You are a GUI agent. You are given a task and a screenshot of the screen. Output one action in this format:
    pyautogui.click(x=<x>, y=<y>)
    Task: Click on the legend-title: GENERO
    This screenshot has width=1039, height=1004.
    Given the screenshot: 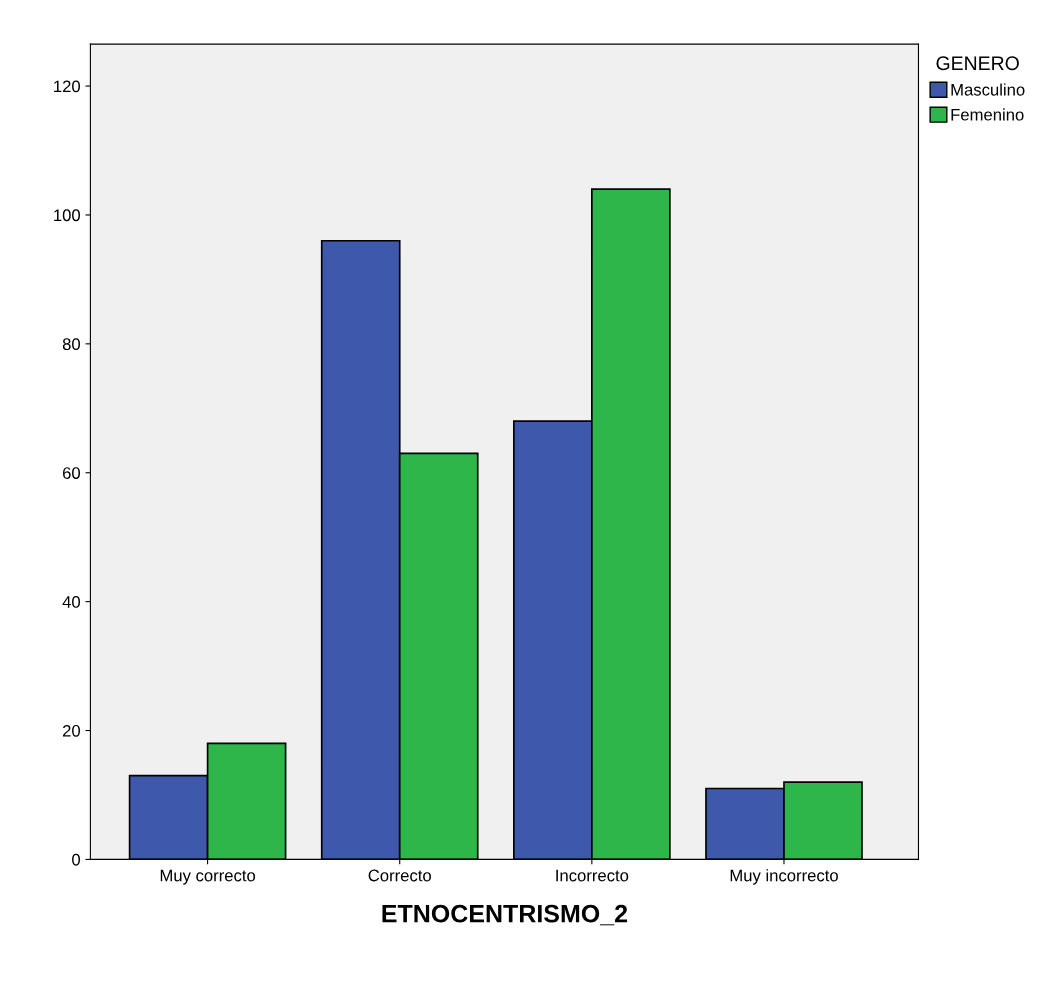 What is the action you would take?
    pyautogui.click(x=977, y=63)
    